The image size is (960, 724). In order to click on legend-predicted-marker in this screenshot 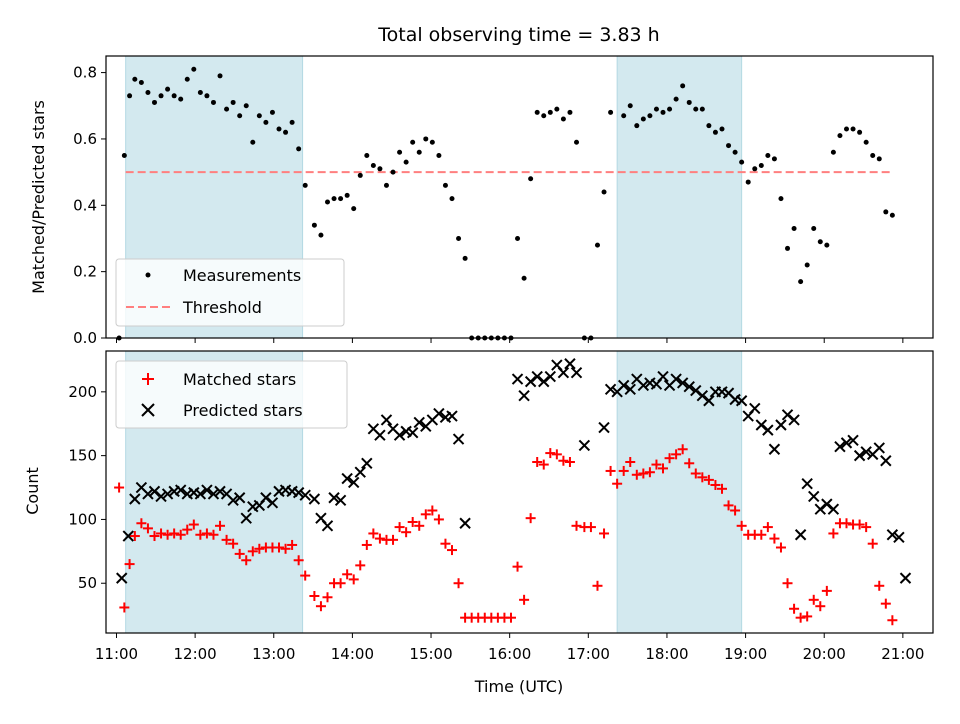, I will do `click(148, 410)`.